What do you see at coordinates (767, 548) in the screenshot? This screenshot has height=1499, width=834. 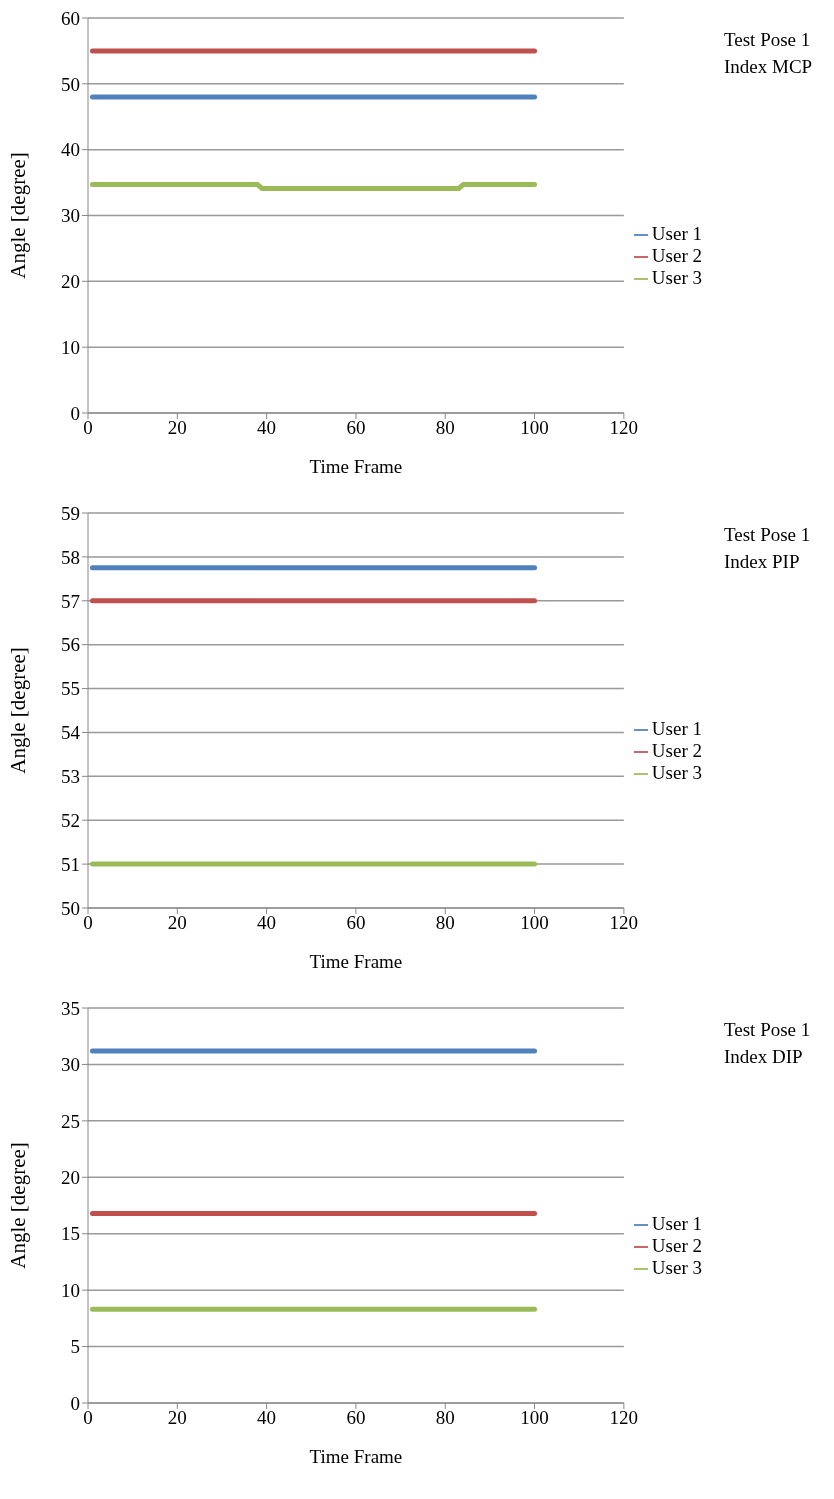 I see `legend-title: Test Pose 1 Index PIP` at bounding box center [767, 548].